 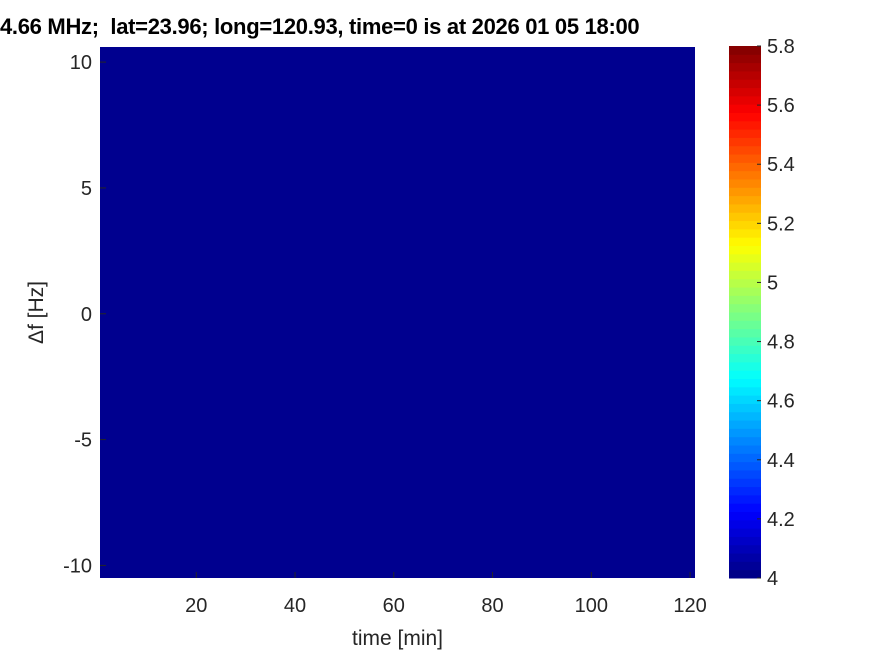 What do you see at coordinates (83, 441) in the screenshot?
I see `y-tick-label: -5` at bounding box center [83, 441].